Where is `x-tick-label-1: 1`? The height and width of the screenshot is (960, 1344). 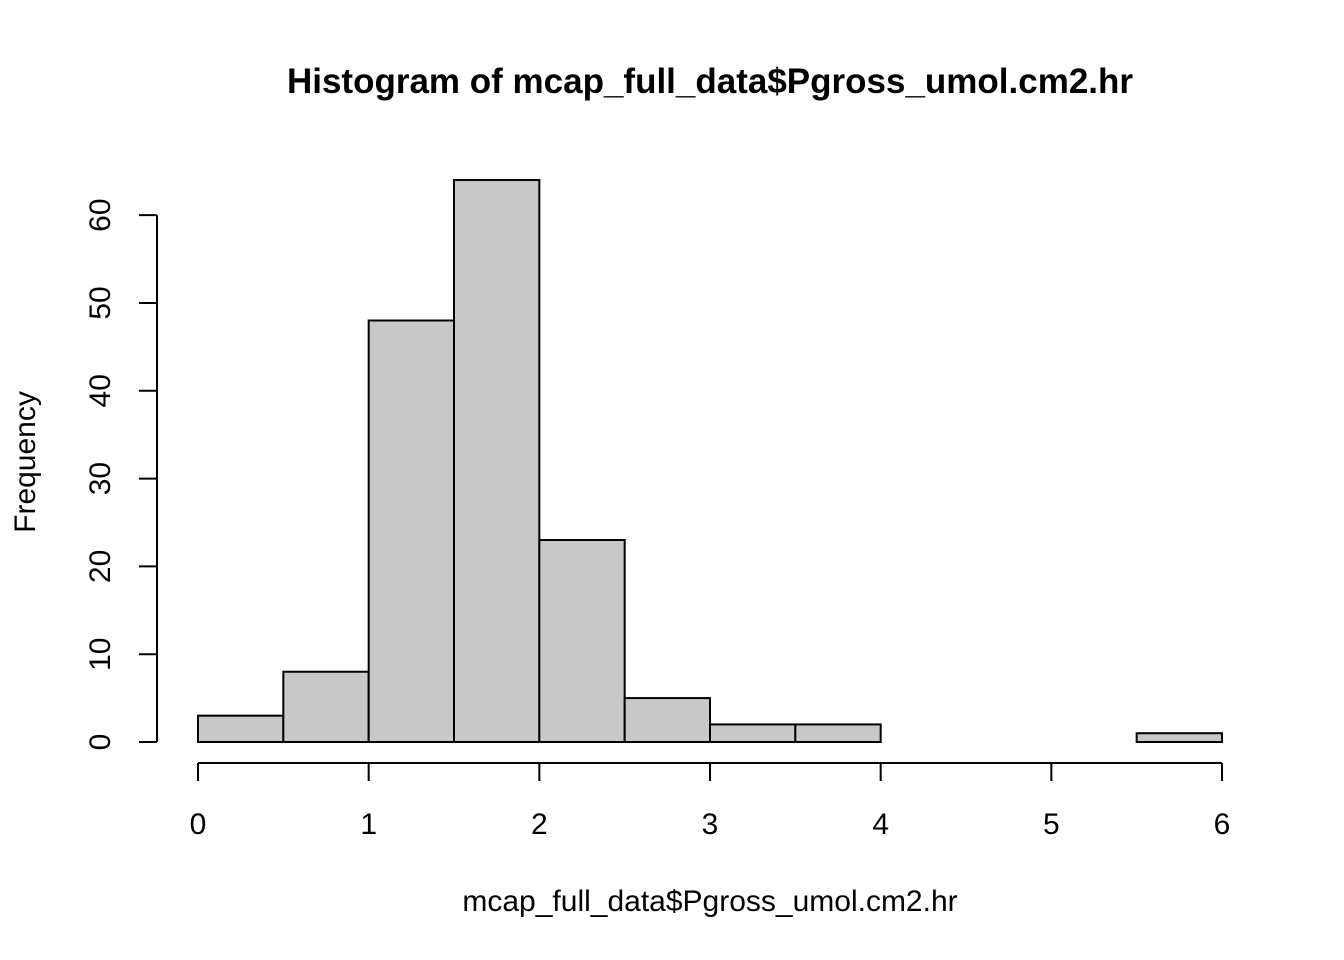 x-tick-label-1: 1 is located at coordinates (368, 824).